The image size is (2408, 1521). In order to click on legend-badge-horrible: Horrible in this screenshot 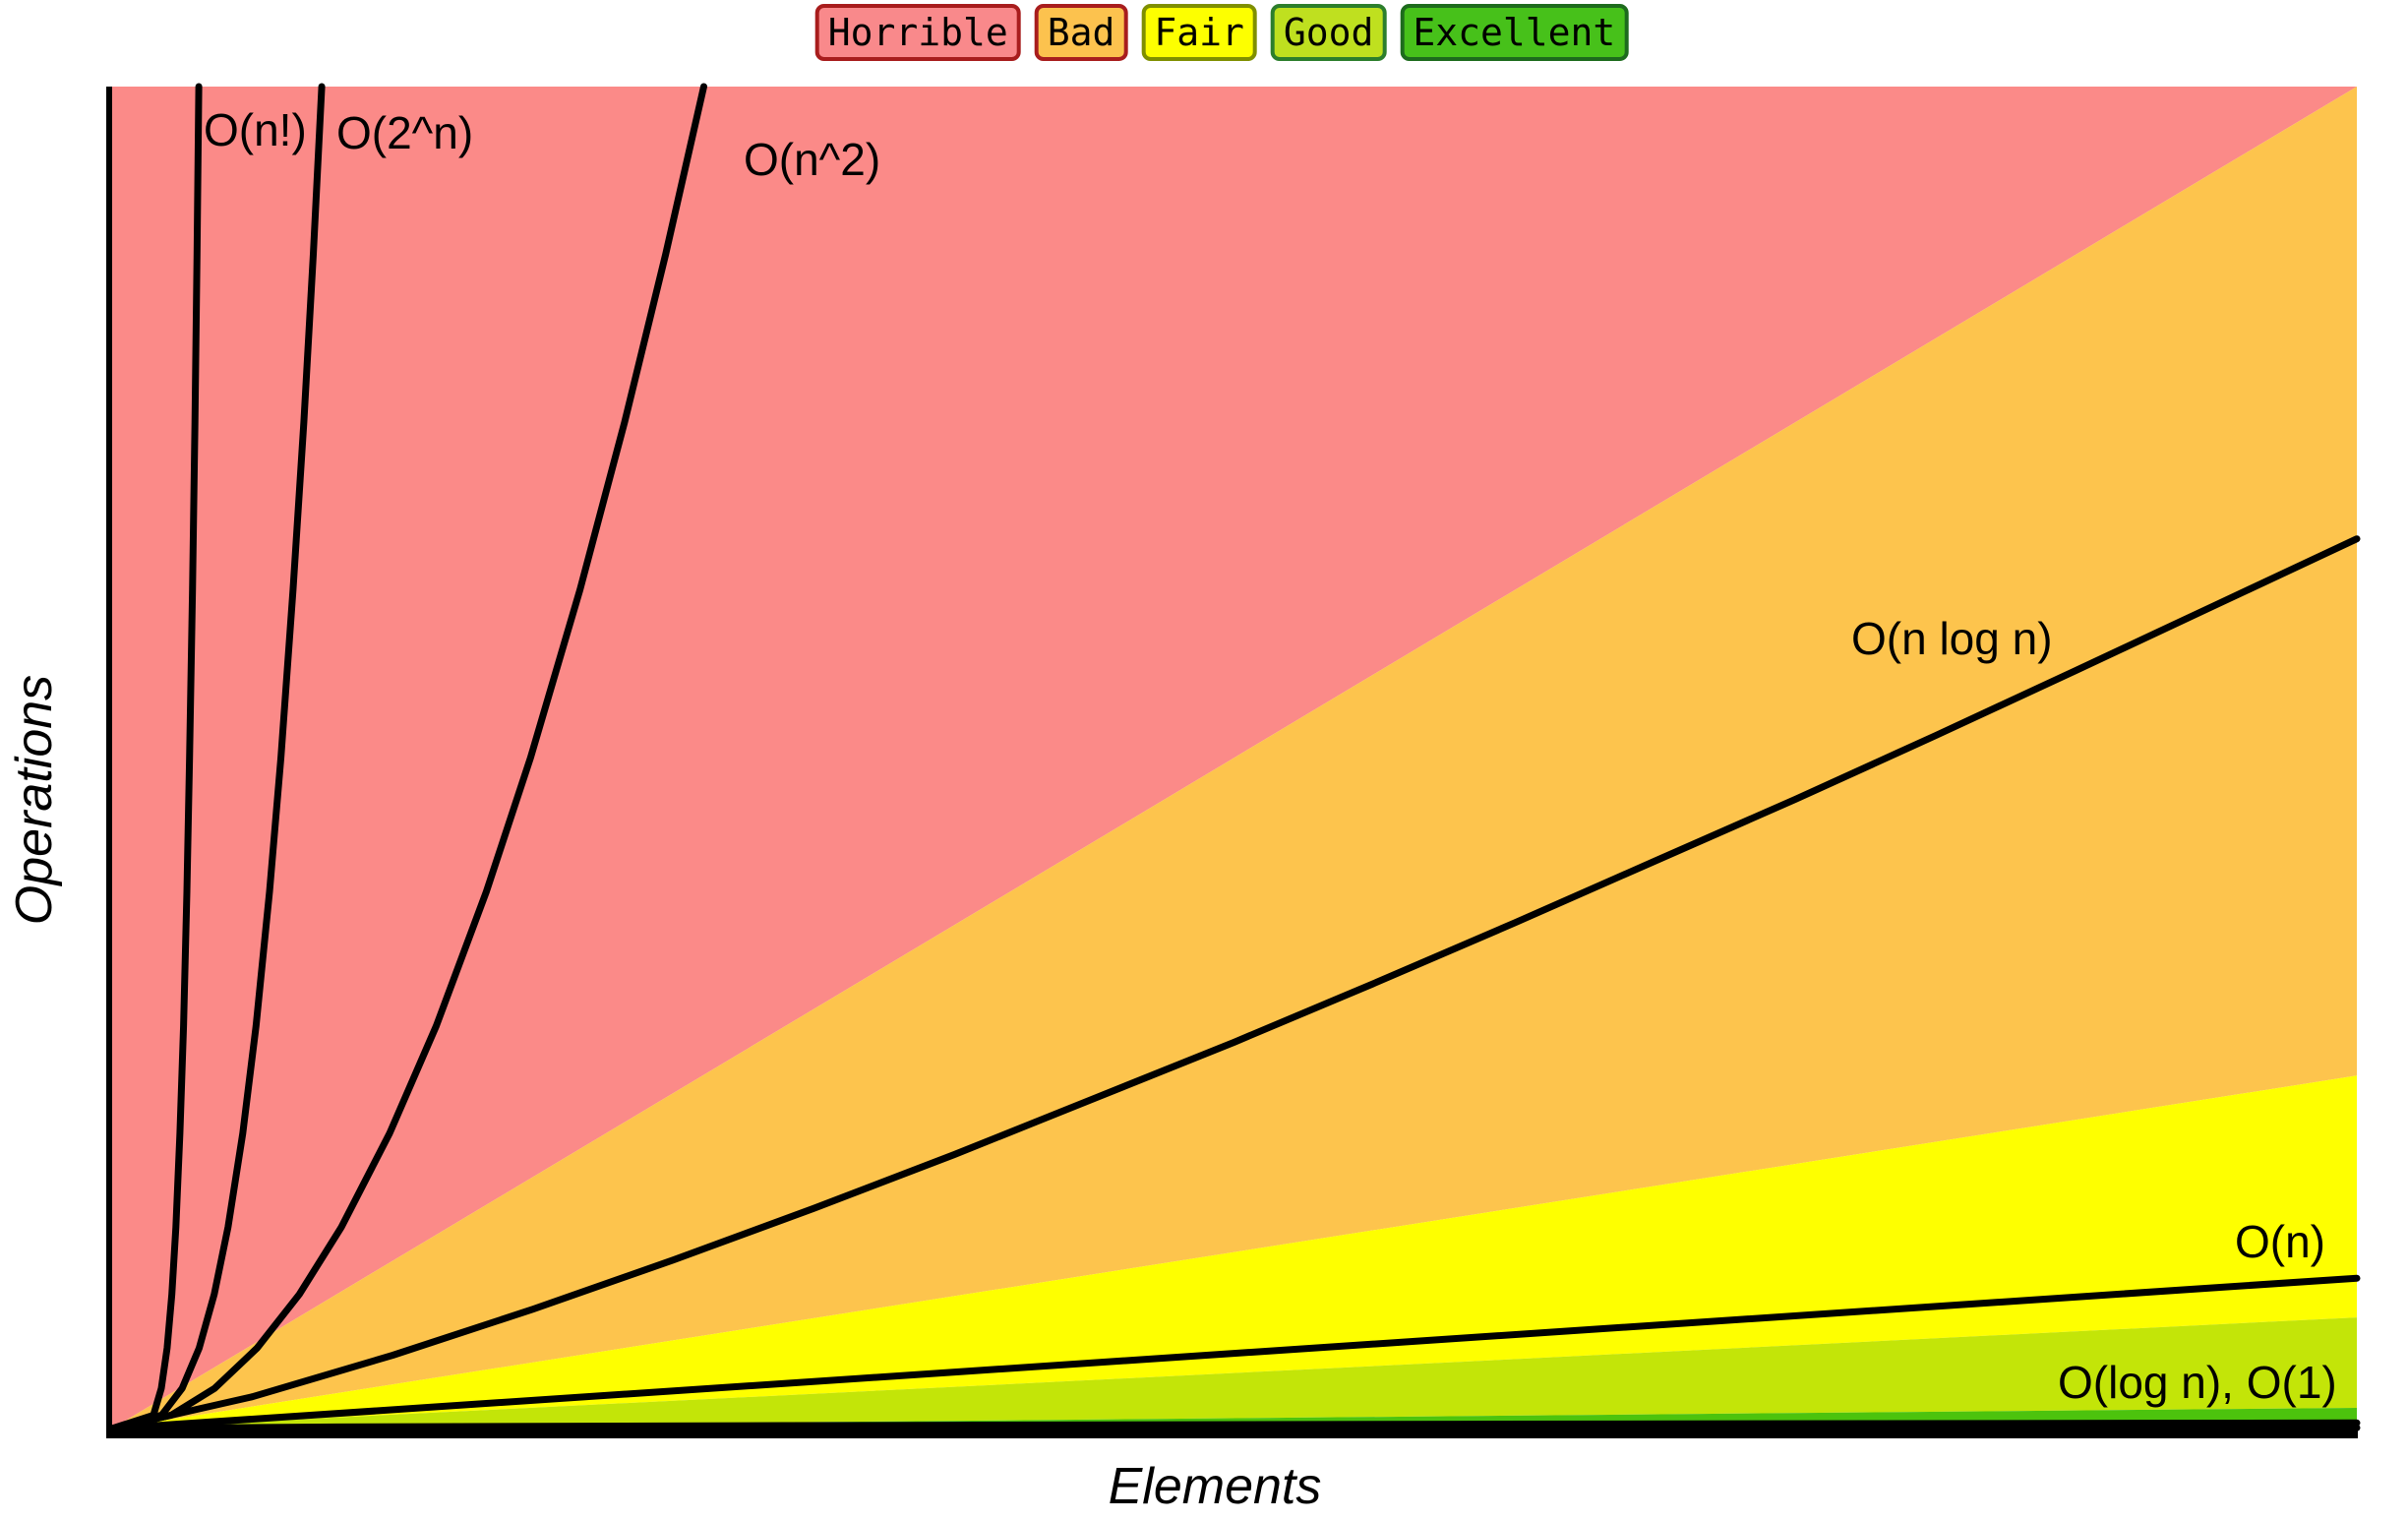, I will do `click(917, 32)`.